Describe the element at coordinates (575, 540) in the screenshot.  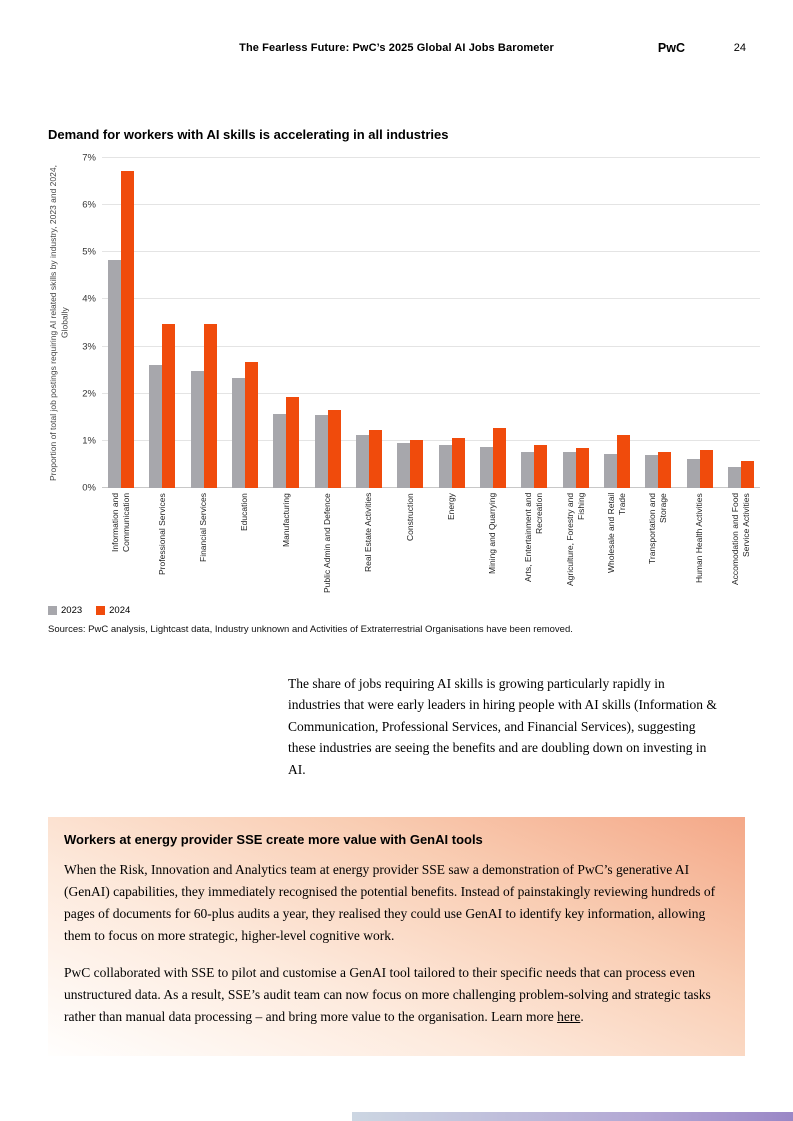
I see `x-axis-label: Agriculture, Forestry and Fishing` at that location.